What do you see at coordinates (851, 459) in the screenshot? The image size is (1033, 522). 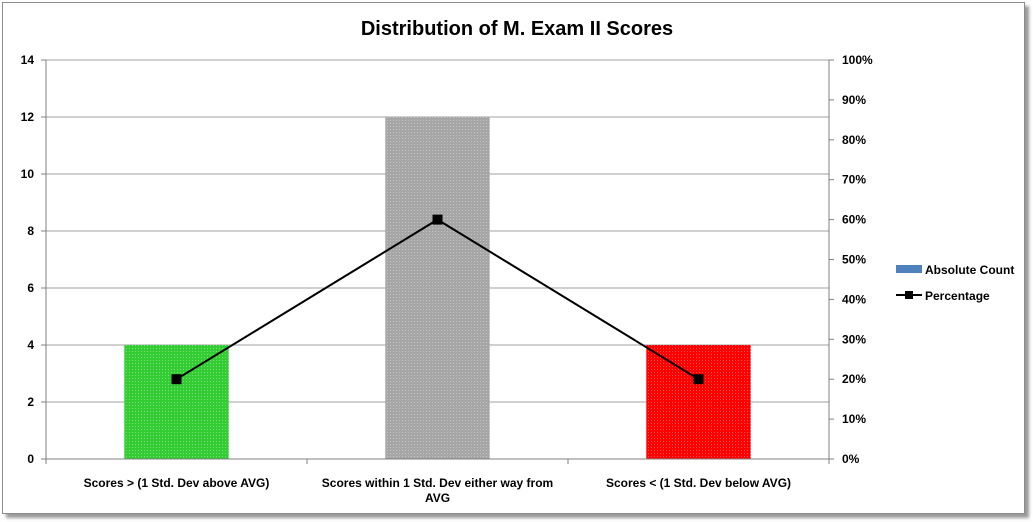 I see `right-axis-tick-label: 0%` at bounding box center [851, 459].